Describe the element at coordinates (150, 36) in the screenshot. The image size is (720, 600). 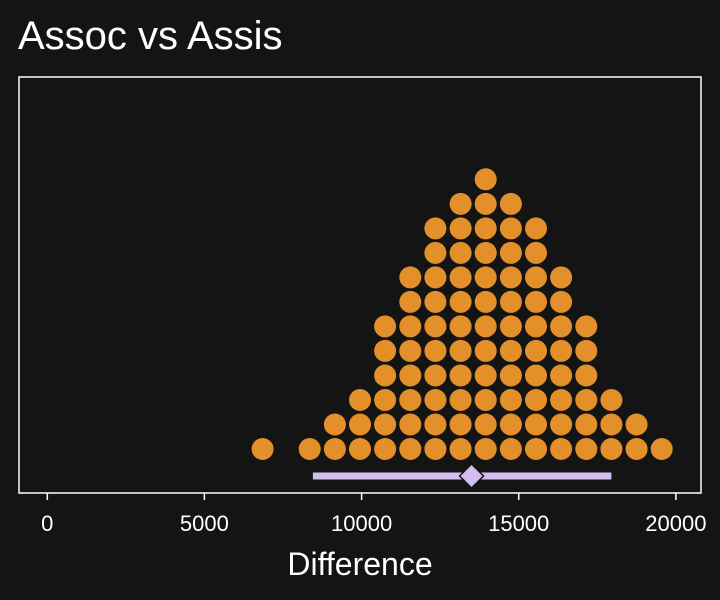
I see `chart-title: Assoc vs Assis` at that location.